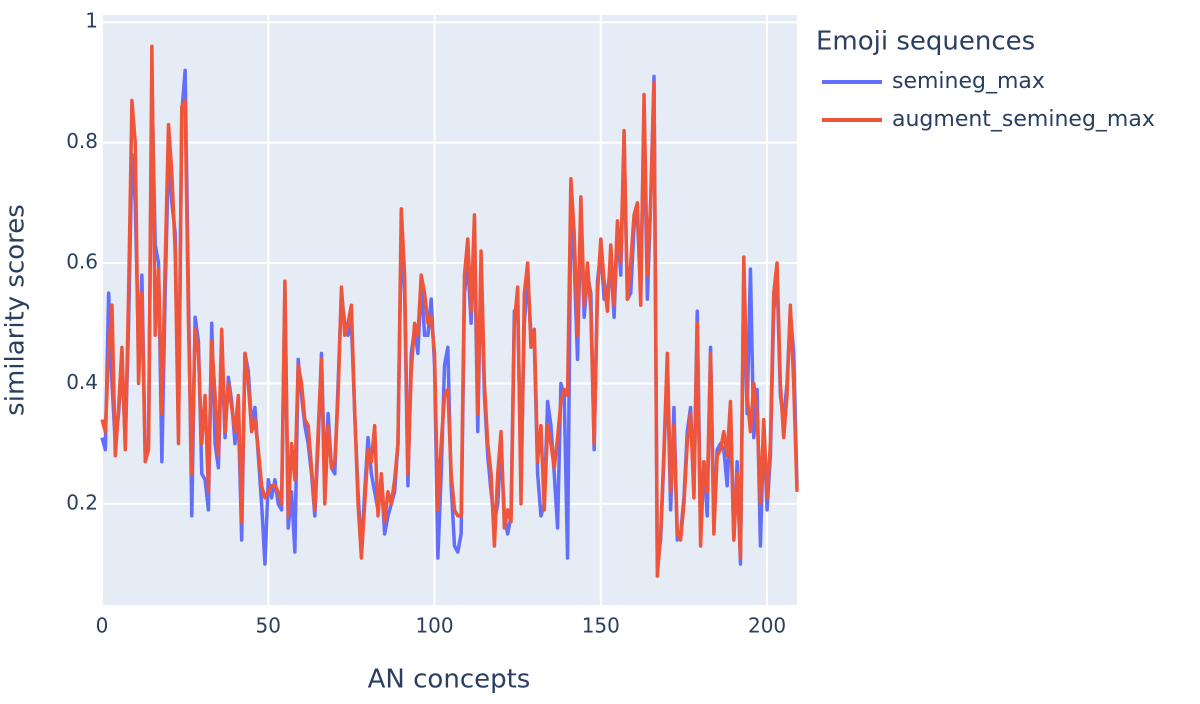 The height and width of the screenshot is (704, 1200). What do you see at coordinates (82, 141) in the screenshot?
I see `y-tick-label: 0.8` at bounding box center [82, 141].